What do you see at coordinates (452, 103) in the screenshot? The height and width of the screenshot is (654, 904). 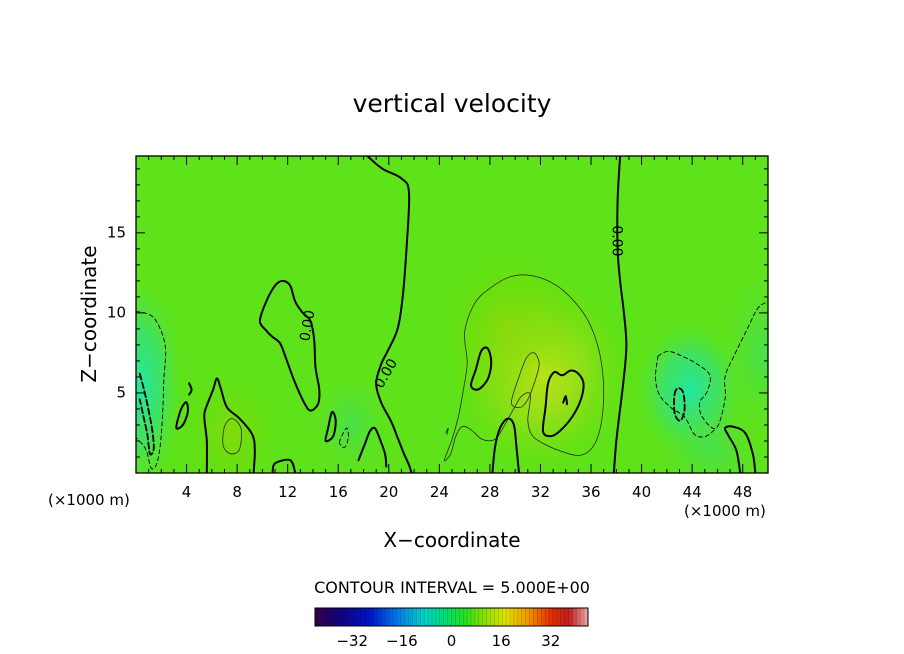 I see `chart-title: vertical velocity` at bounding box center [452, 103].